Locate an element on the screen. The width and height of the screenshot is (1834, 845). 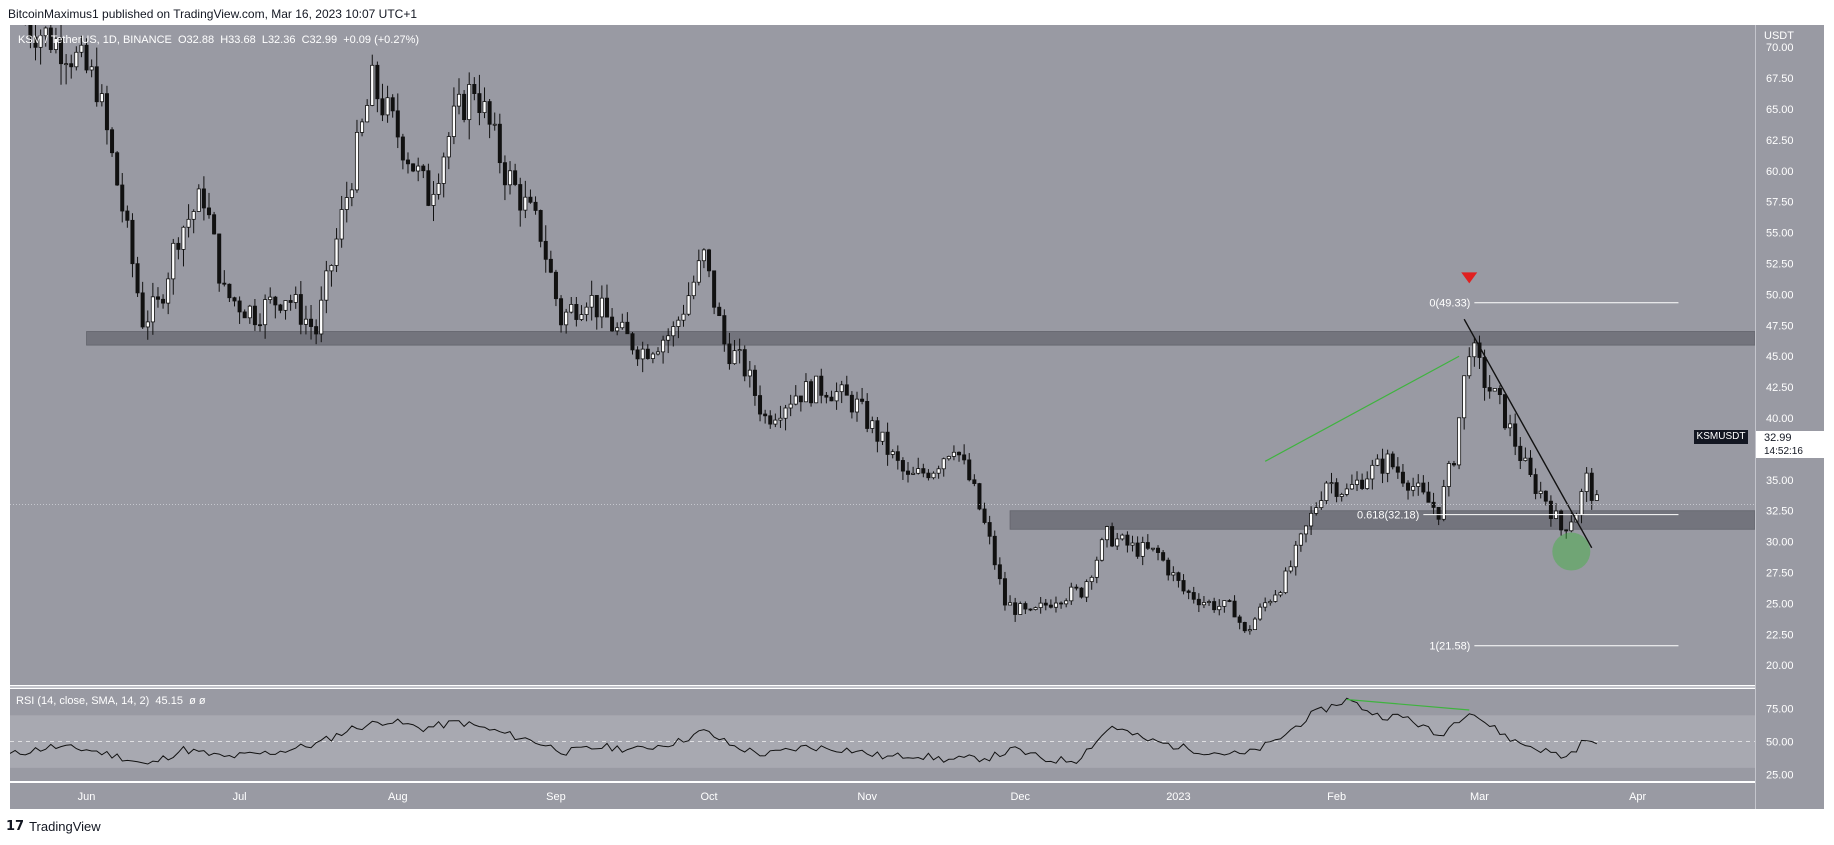
low-label: L is located at coordinates (264, 40).